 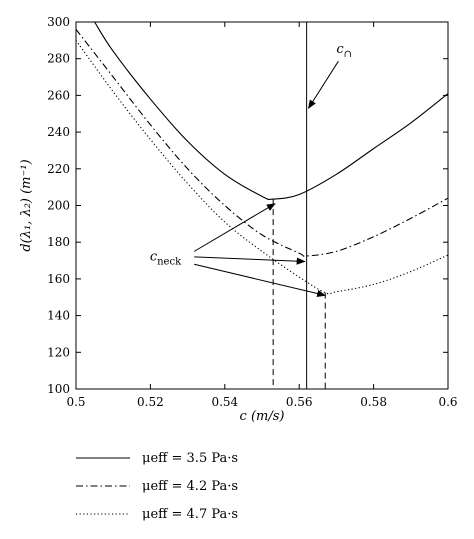 I want to click on x-tick-label: 0.52, so click(x=150, y=402).